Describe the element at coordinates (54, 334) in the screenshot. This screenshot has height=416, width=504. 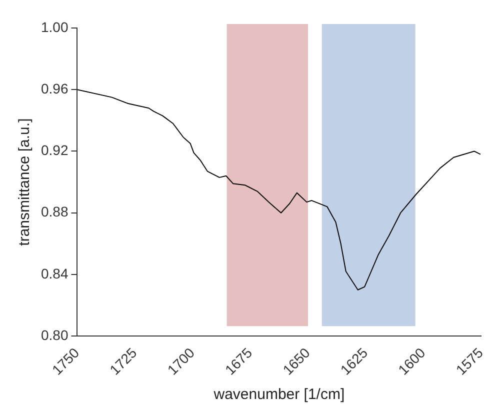
I see `y-tick-label: 0.80` at that location.